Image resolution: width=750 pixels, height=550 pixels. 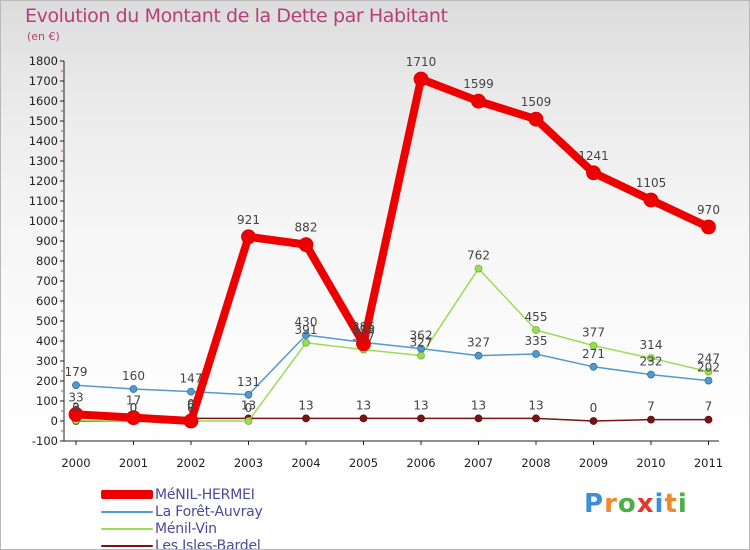 I want to click on logo-letter: t, so click(x=671, y=504).